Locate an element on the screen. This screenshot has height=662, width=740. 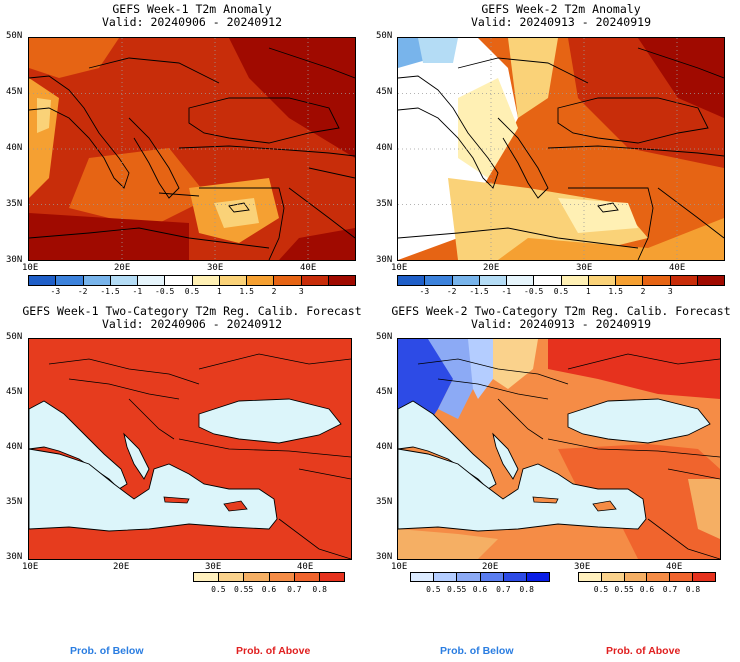
prob-below-caption-week1: Prob. of Below is located at coordinates (107, 651).